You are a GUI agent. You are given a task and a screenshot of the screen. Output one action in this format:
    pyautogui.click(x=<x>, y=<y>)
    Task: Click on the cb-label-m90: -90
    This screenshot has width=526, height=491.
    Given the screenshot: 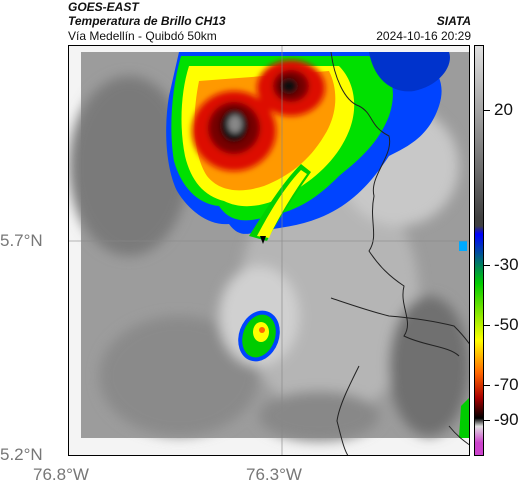 What is the action you would take?
    pyautogui.click(x=506, y=419)
    